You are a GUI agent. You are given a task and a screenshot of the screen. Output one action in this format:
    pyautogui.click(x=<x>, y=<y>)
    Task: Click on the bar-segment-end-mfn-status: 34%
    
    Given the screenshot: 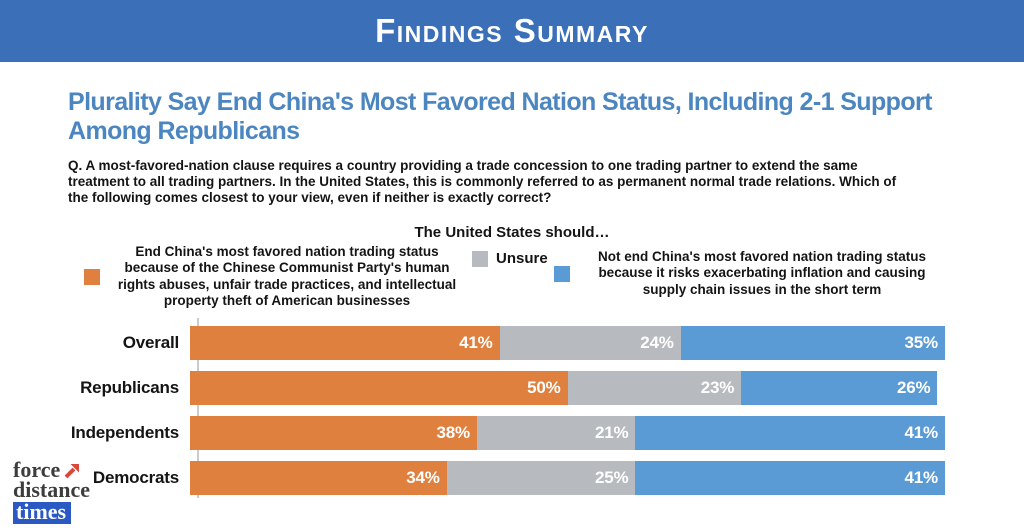 What is the action you would take?
    pyautogui.click(x=318, y=478)
    